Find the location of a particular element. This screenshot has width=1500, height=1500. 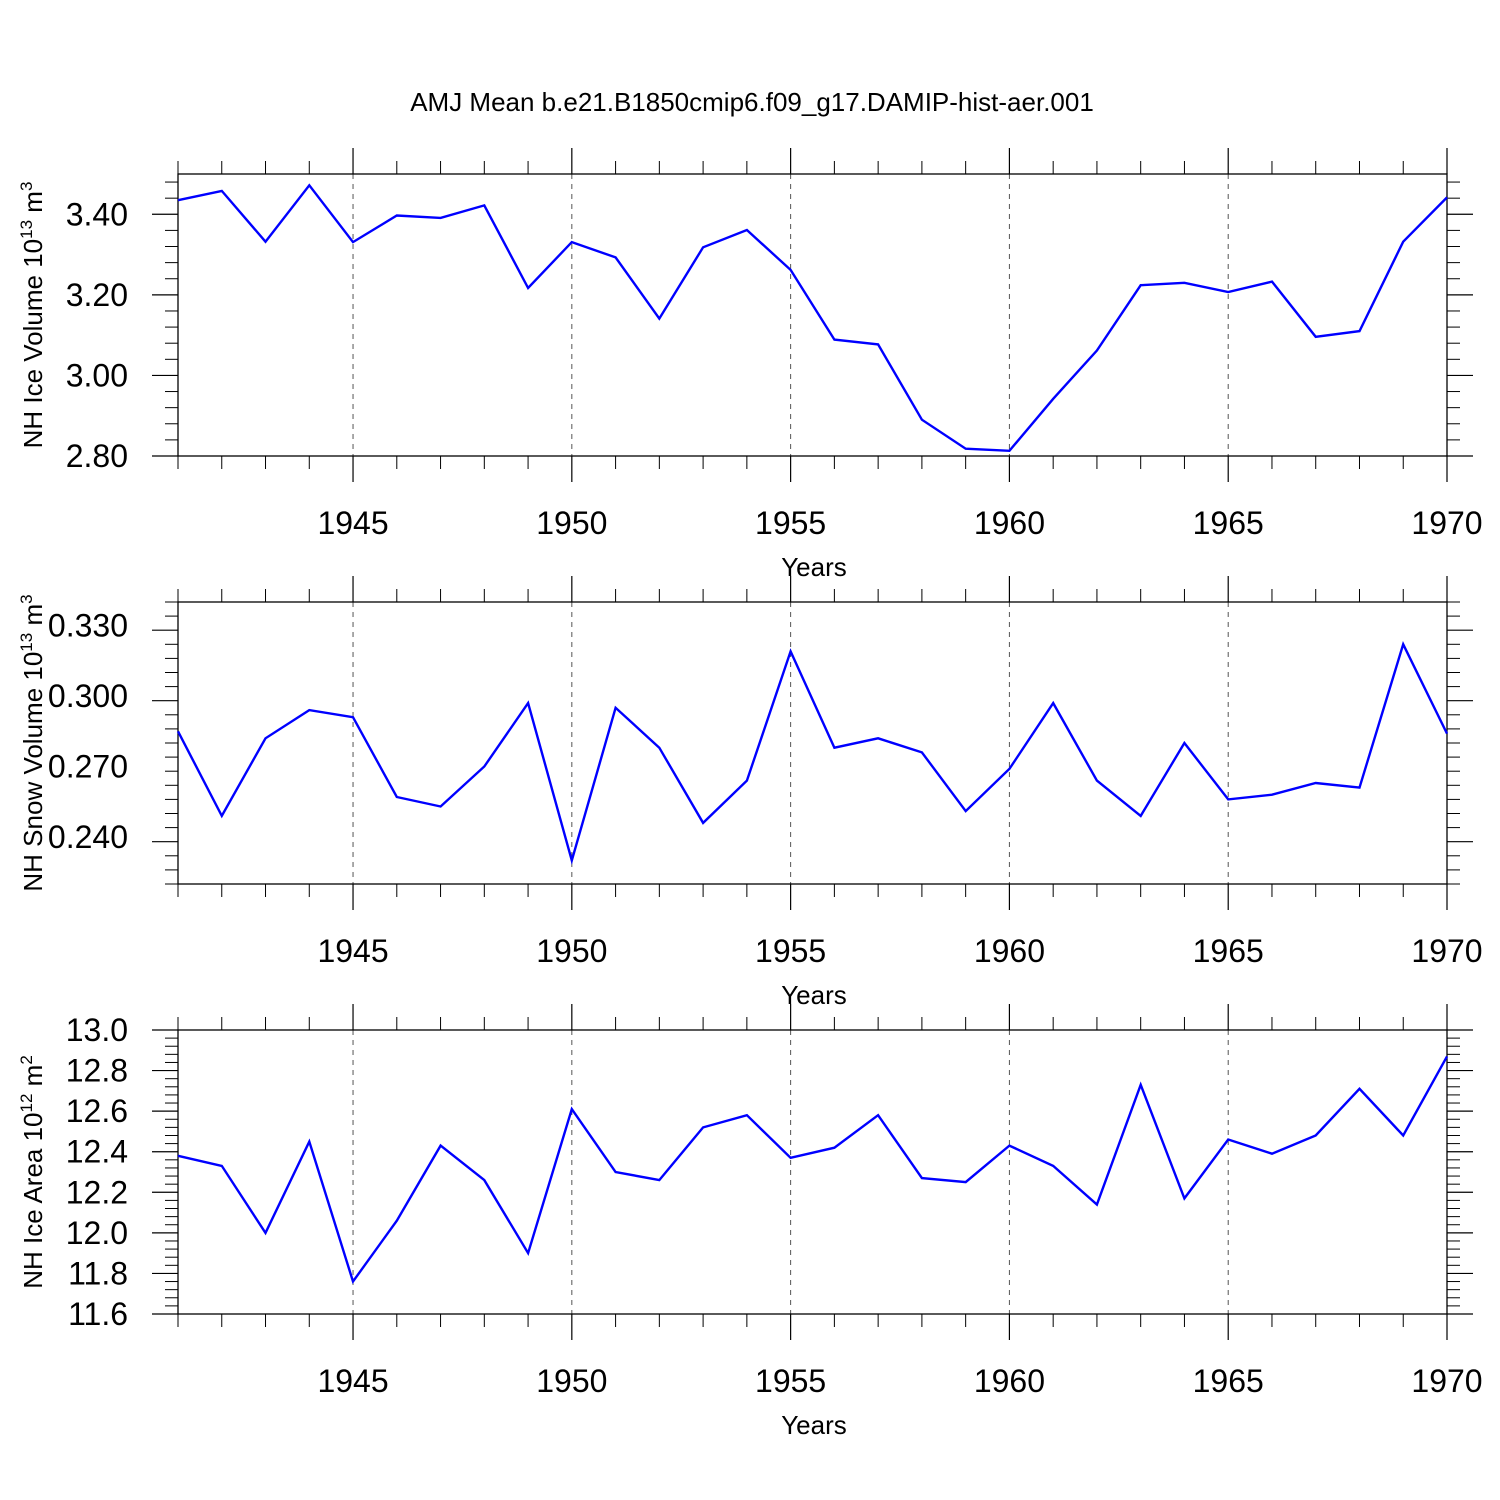

y-tick-label: 11.6 is located at coordinates (98, 1314).